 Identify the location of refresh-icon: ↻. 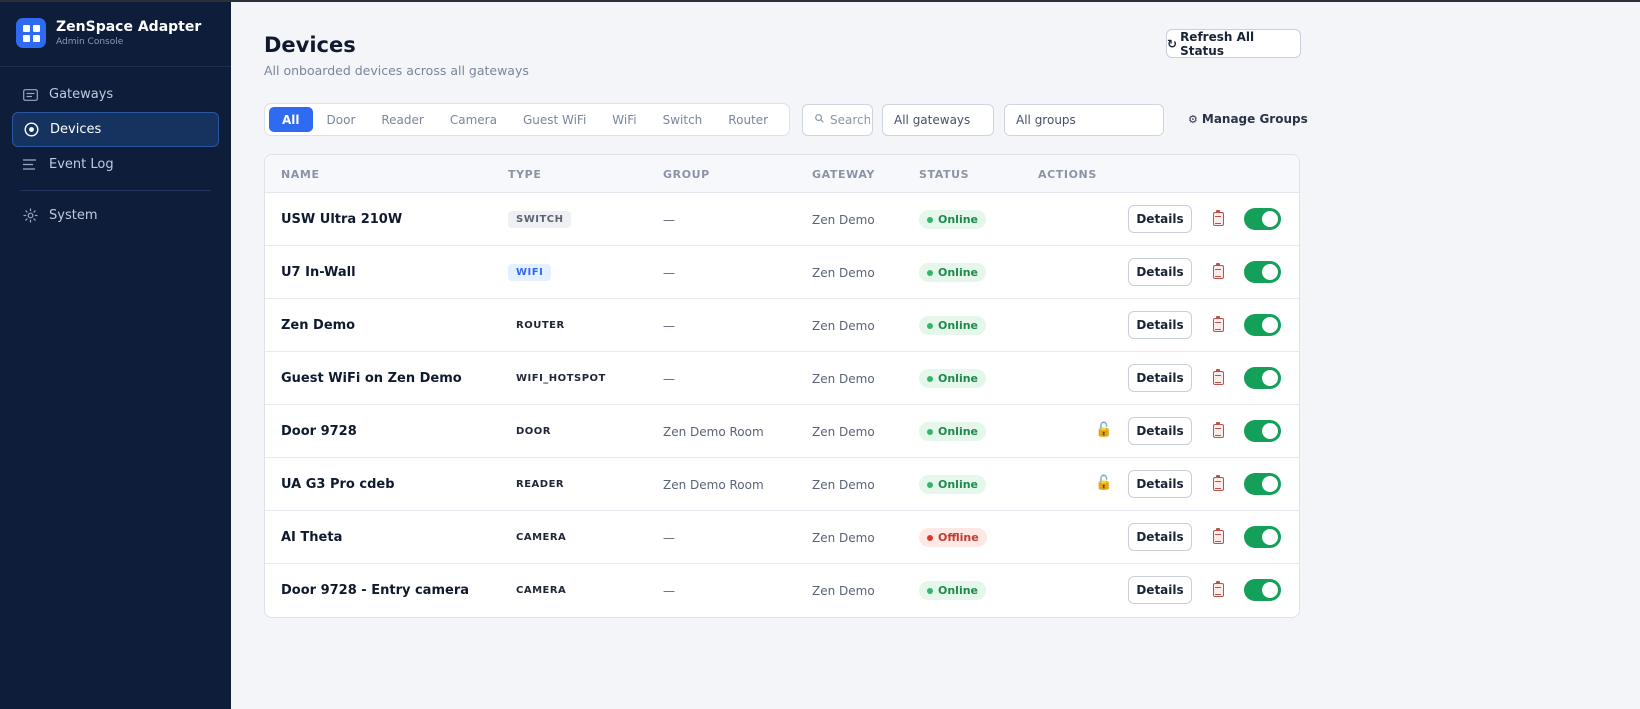
(1172, 43).